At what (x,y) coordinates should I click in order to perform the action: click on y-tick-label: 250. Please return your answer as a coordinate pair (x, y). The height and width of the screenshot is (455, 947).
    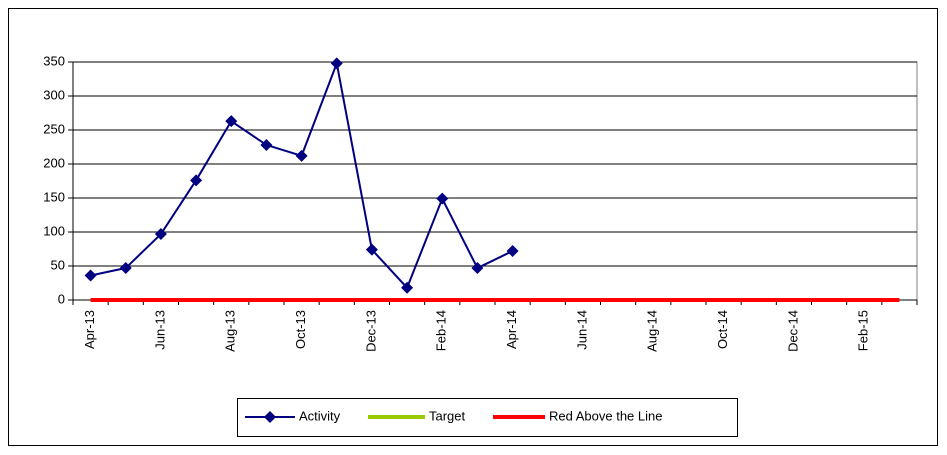
    Looking at the image, I should click on (54, 128).